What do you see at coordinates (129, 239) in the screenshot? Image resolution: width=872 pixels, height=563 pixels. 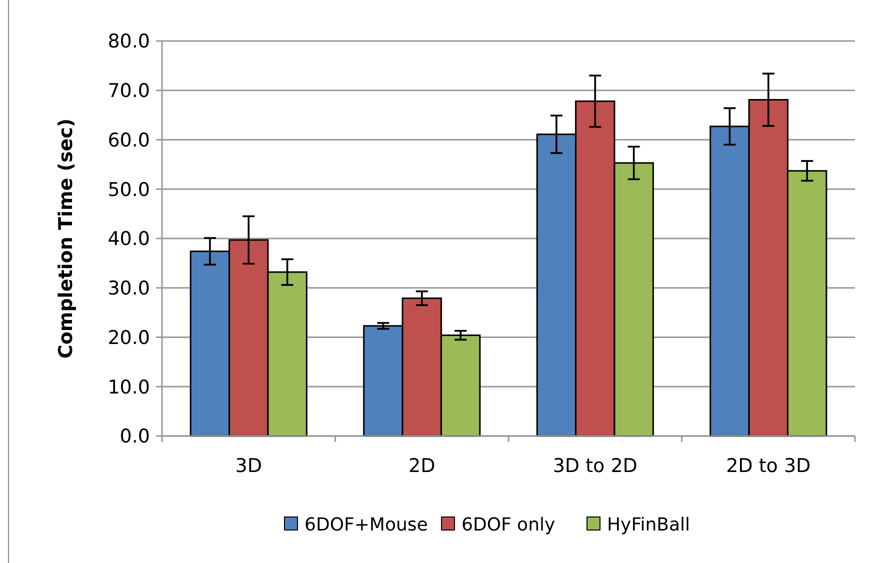 I see `y-tick-label: 40.0` at bounding box center [129, 239].